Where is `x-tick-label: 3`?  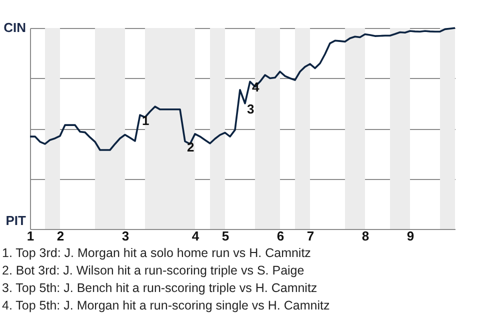 x-tick-label: 3 is located at coordinates (126, 236).